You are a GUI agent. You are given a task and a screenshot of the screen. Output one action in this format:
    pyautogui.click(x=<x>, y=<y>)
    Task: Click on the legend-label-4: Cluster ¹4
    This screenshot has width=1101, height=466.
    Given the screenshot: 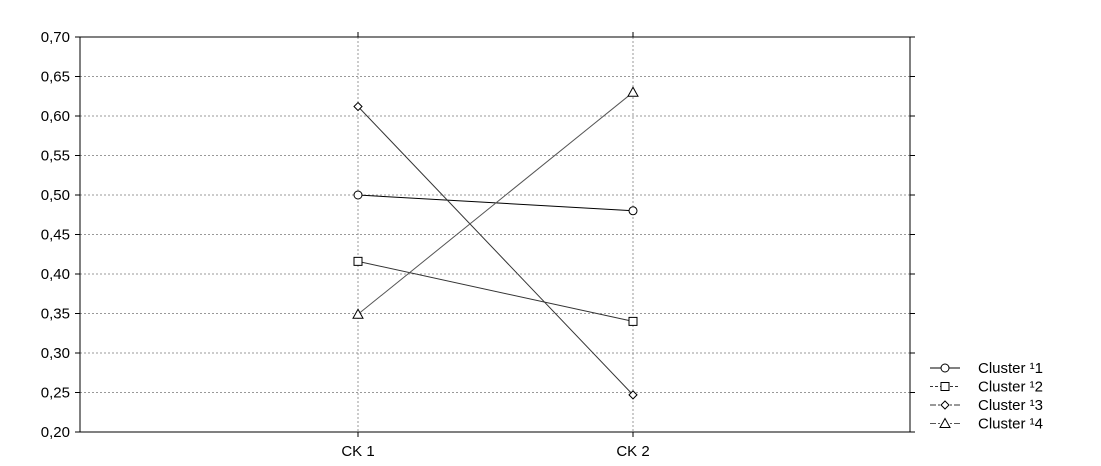 What is the action you would take?
    pyautogui.click(x=1010, y=424)
    